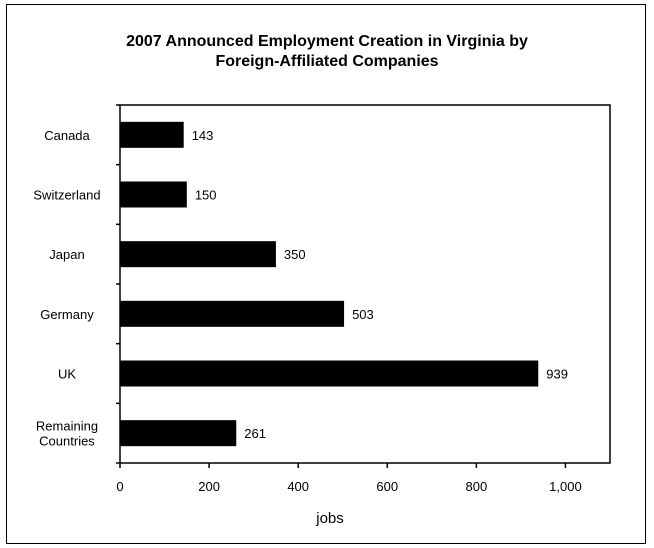  I want to click on data-label: 939, so click(557, 374).